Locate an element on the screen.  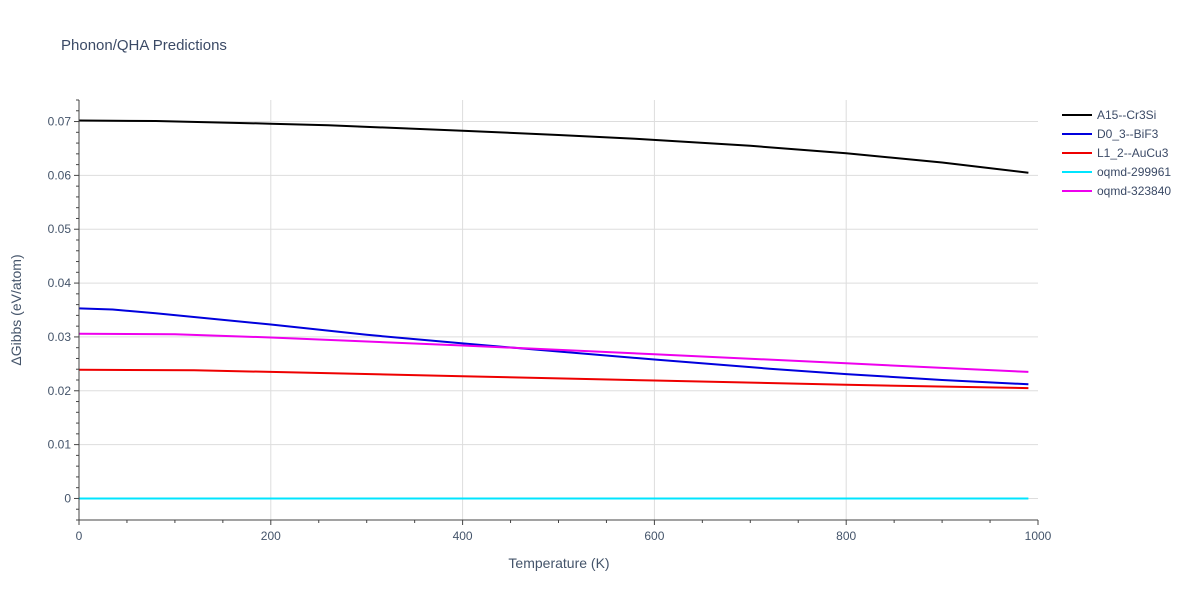
legend-label: A15--Cr3Si is located at coordinates (1126, 115).